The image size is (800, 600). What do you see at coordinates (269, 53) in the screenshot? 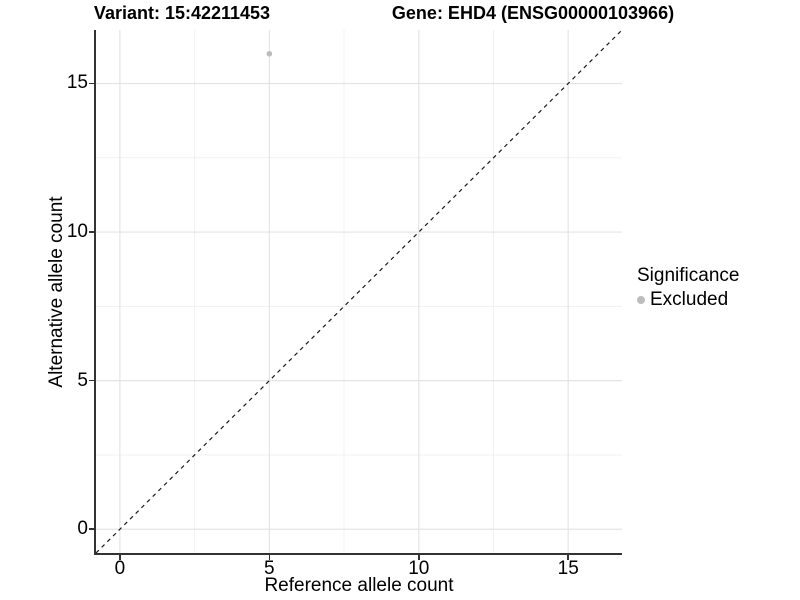
I see `data-point-excluded` at bounding box center [269, 53].